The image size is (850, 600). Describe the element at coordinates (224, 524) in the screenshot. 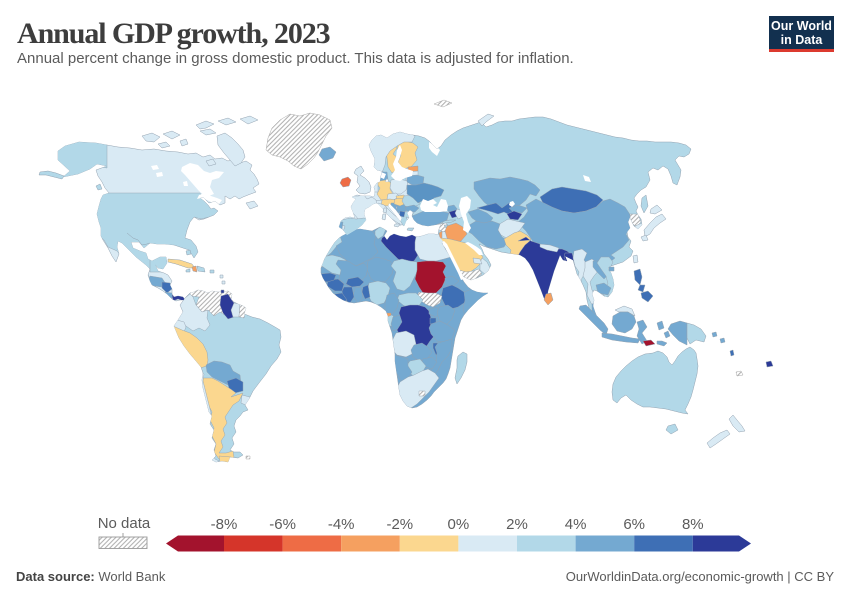

I see `svg-text: -8%` at that location.